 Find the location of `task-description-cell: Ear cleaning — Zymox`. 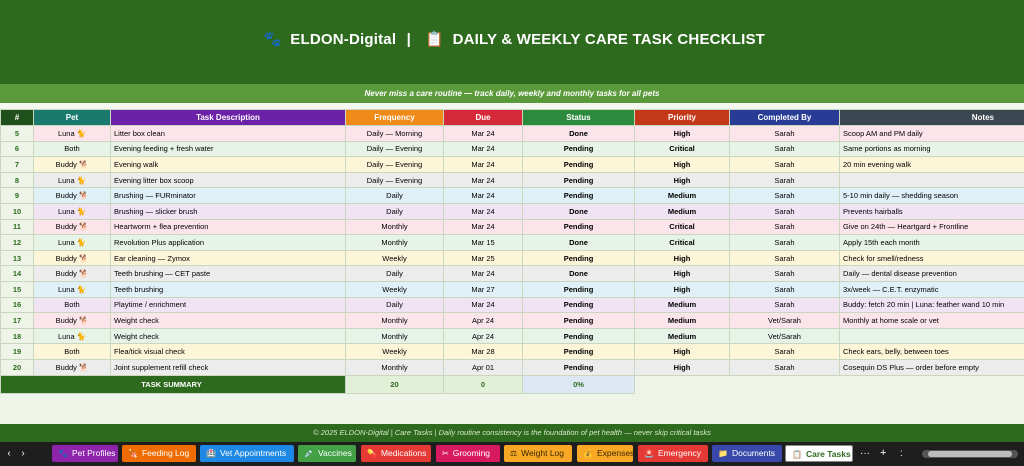

task-description-cell: Ear cleaning — Zymox is located at coordinates (228, 258).